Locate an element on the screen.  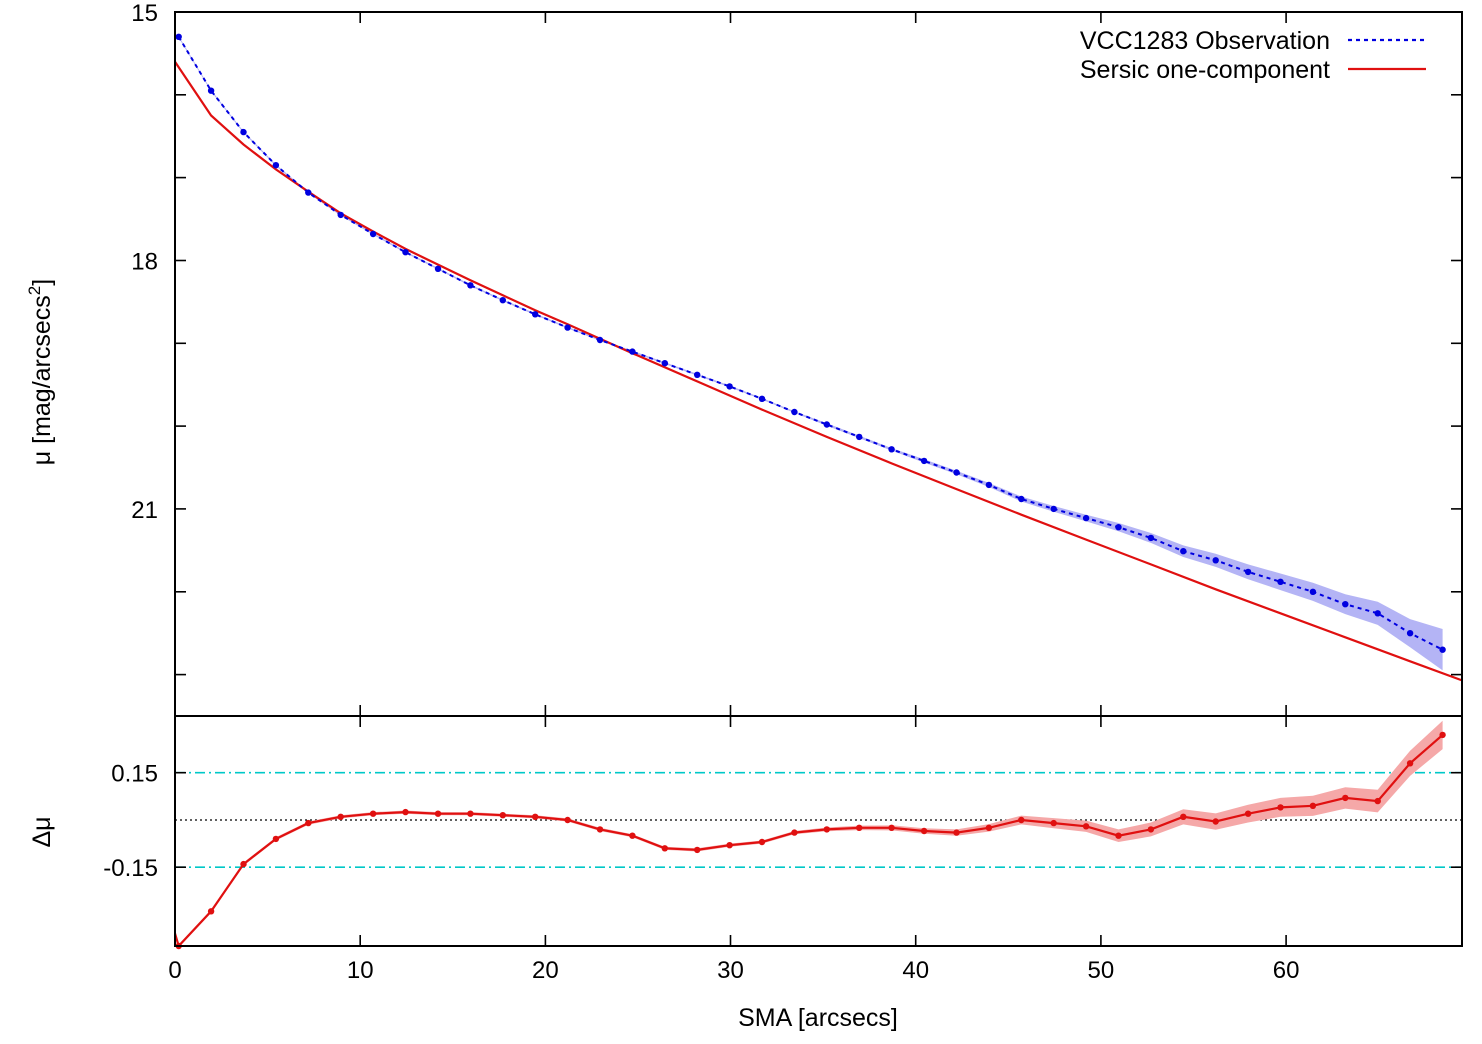
x-tick-label: 50 is located at coordinates (1101, 970).